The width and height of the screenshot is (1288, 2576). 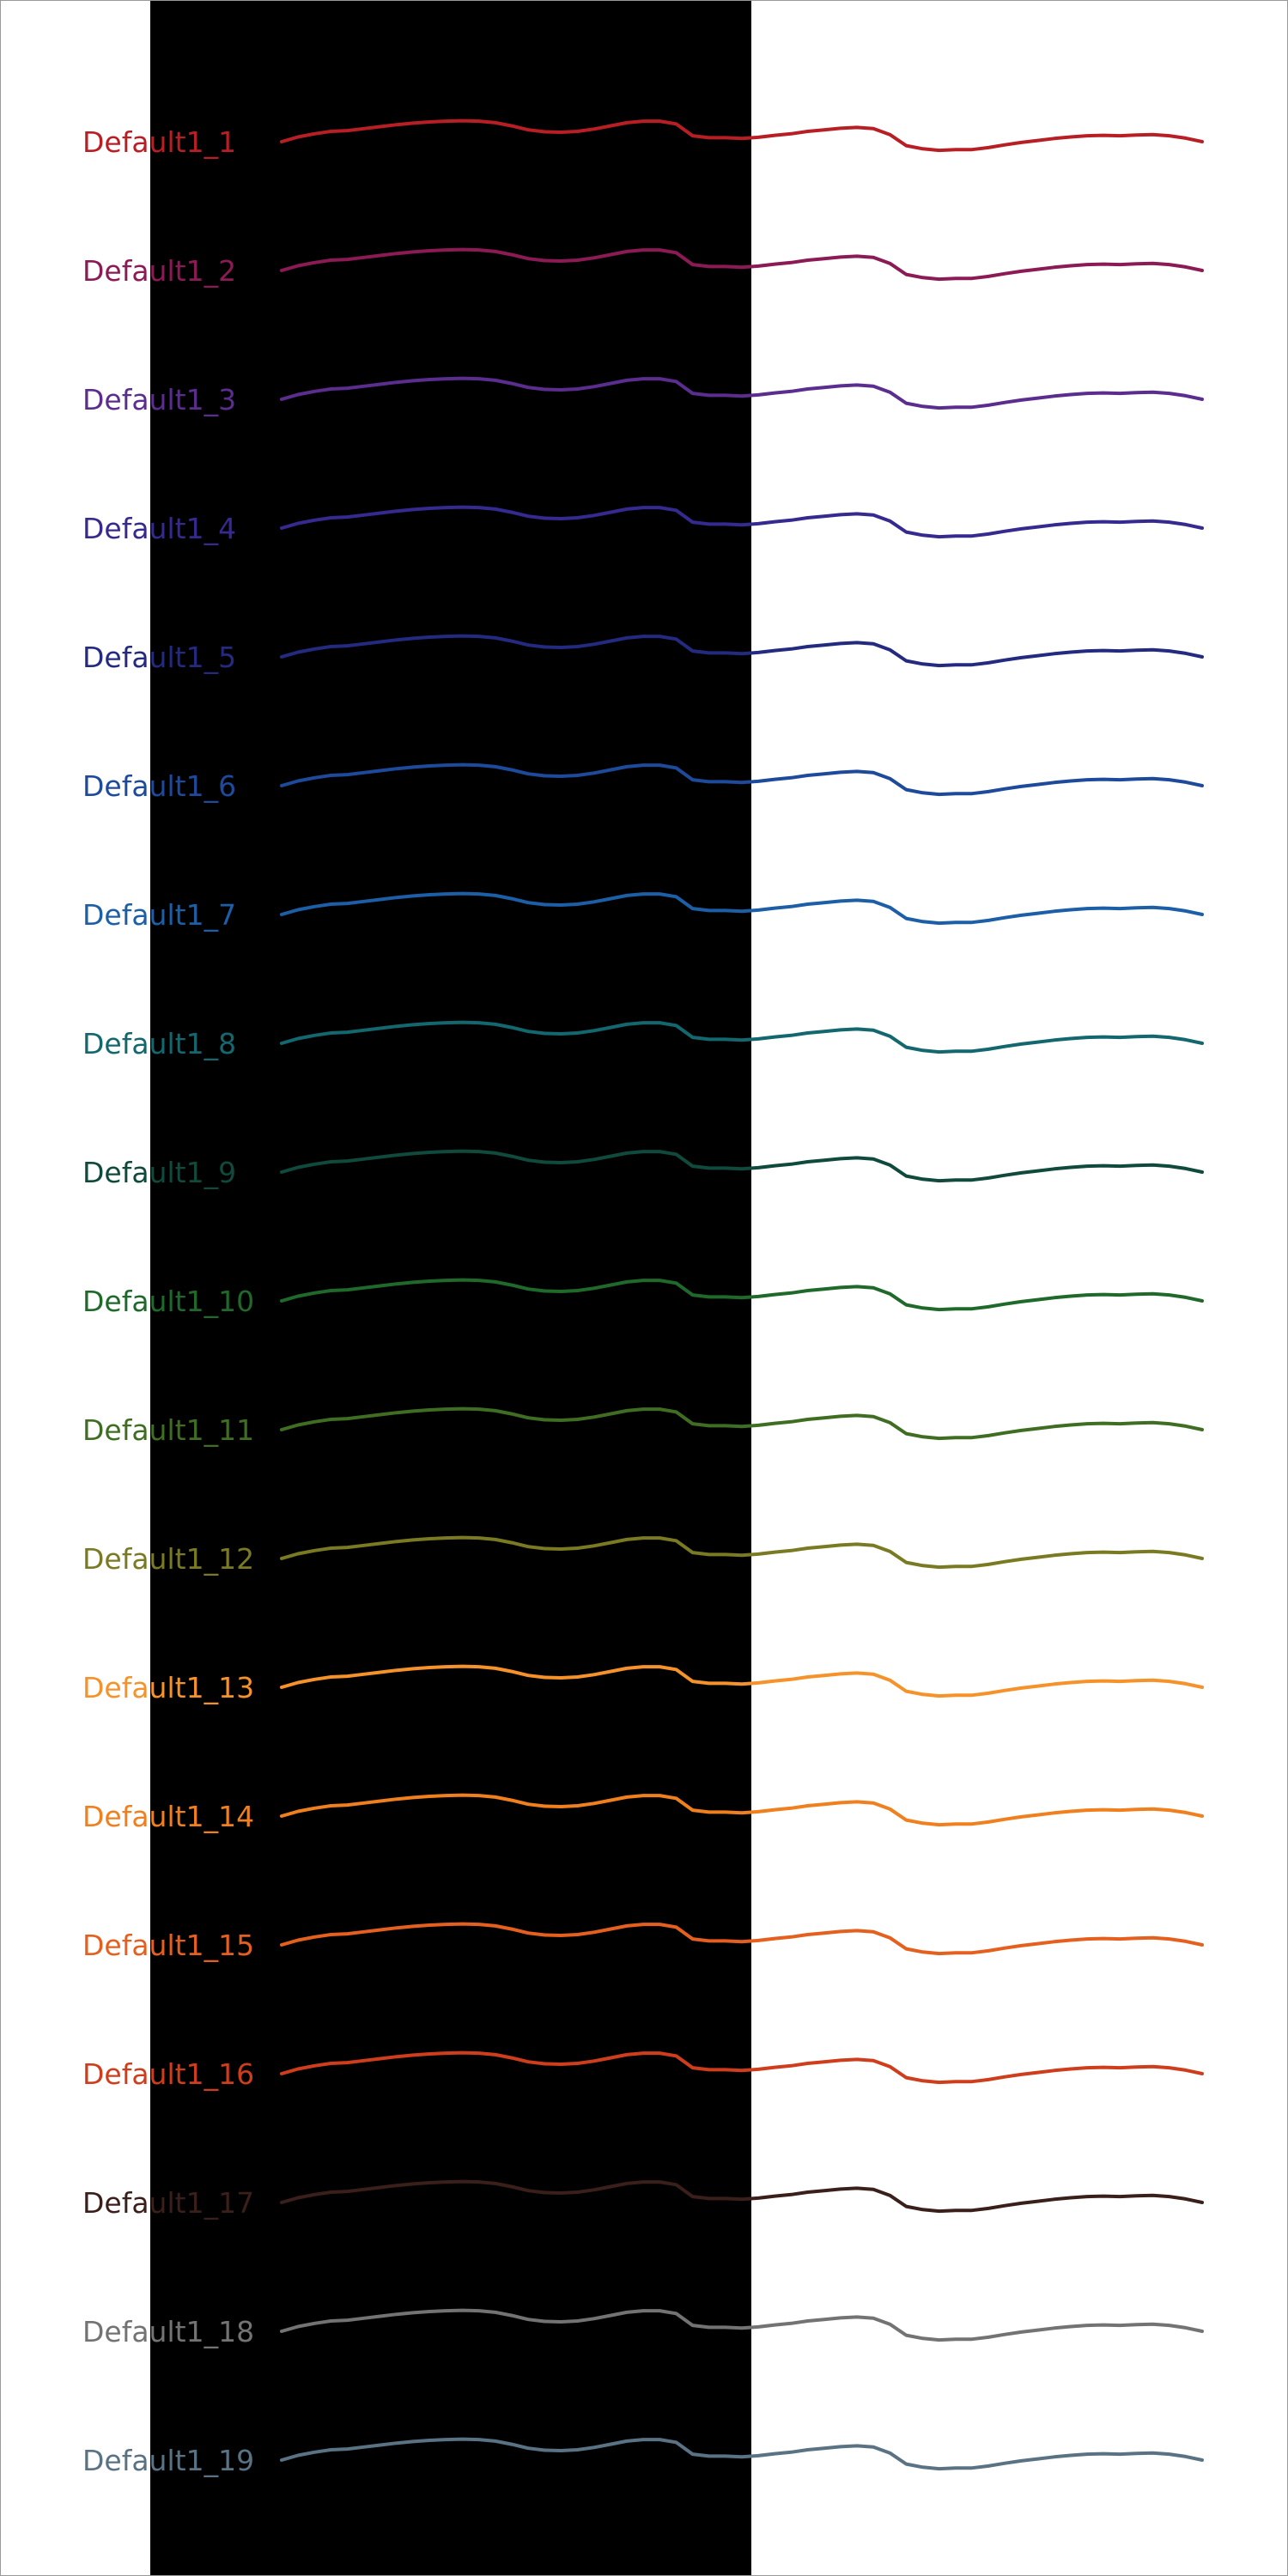 What do you see at coordinates (159, 786) in the screenshot?
I see `series-label-6: Default1_6` at bounding box center [159, 786].